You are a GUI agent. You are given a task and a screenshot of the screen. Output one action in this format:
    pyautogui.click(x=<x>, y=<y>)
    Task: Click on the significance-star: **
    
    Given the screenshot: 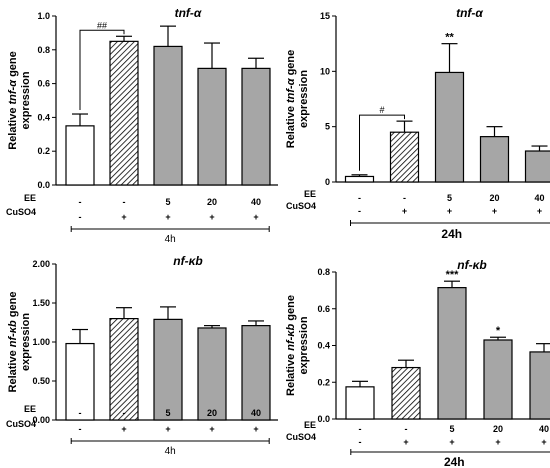 What is the action you would take?
    pyautogui.click(x=449, y=38)
    